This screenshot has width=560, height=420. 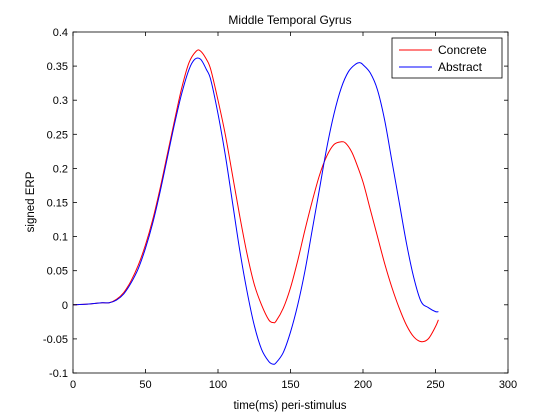 I want to click on x-tick-label: 300, so click(x=508, y=385).